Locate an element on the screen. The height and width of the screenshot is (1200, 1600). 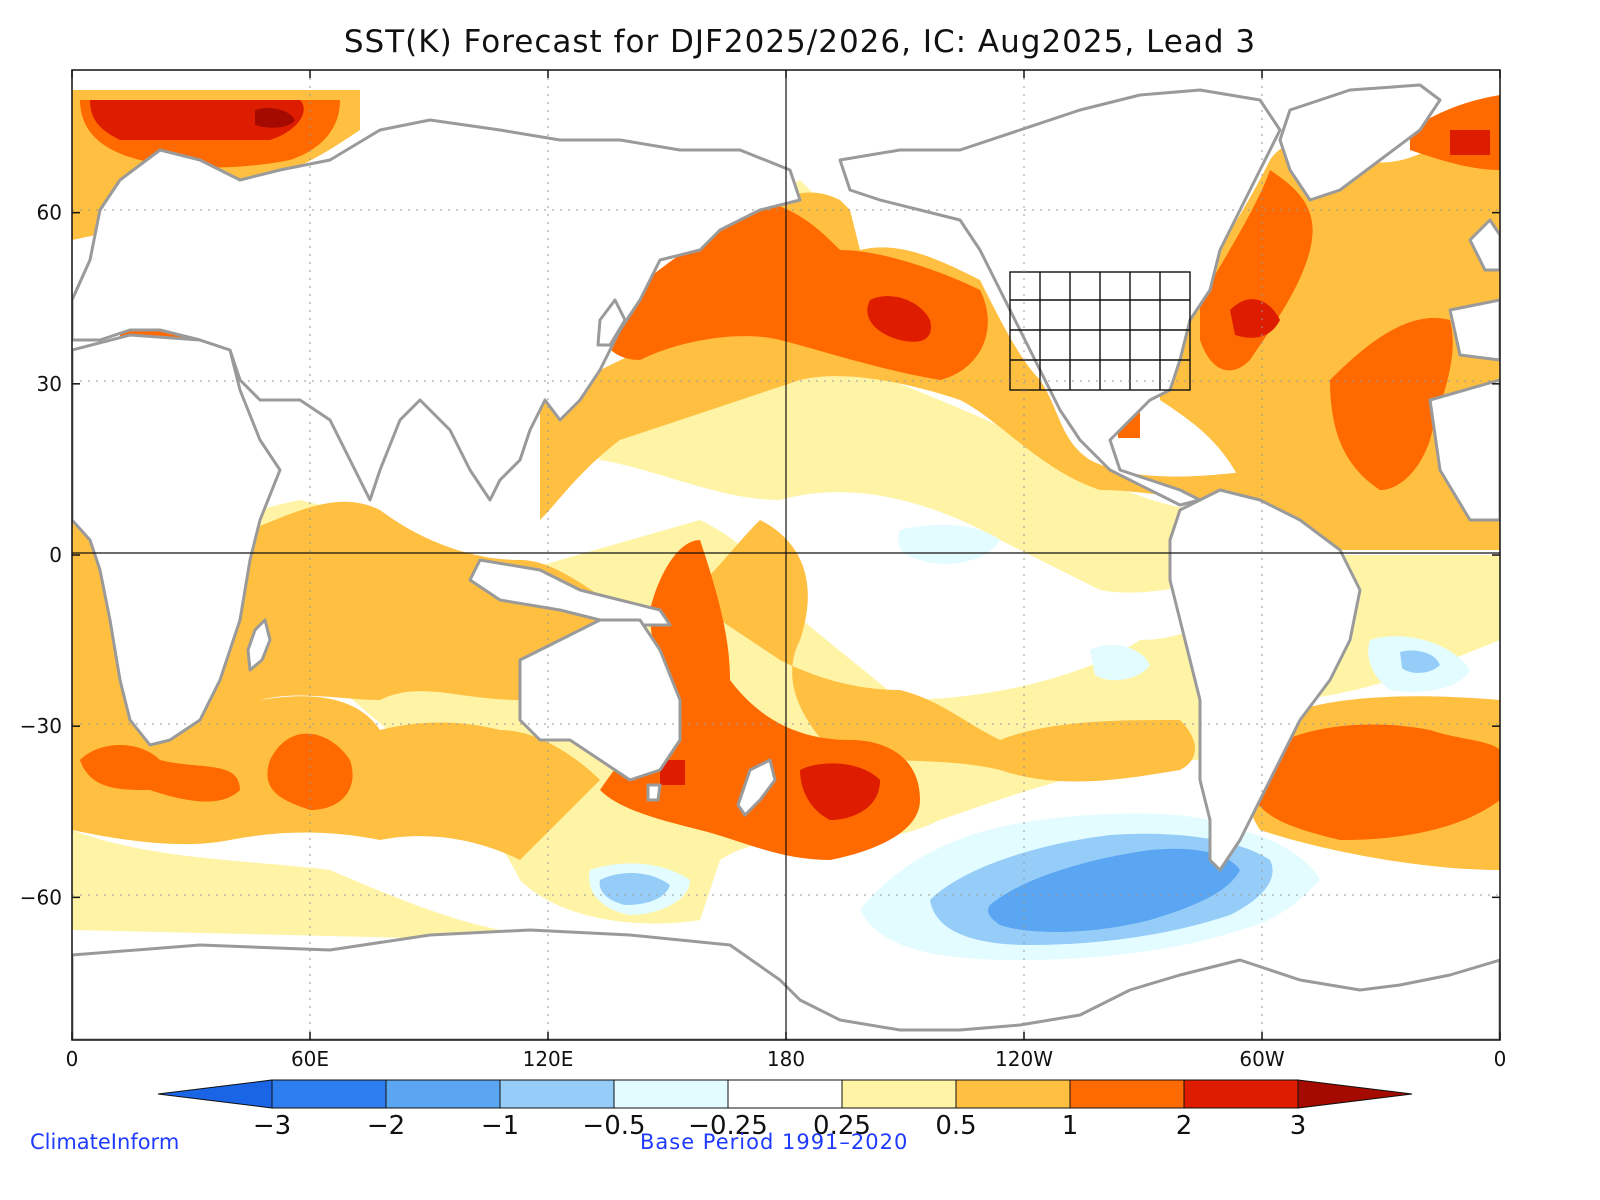
colorbar-level-label: 2 is located at coordinates (1184, 1126).